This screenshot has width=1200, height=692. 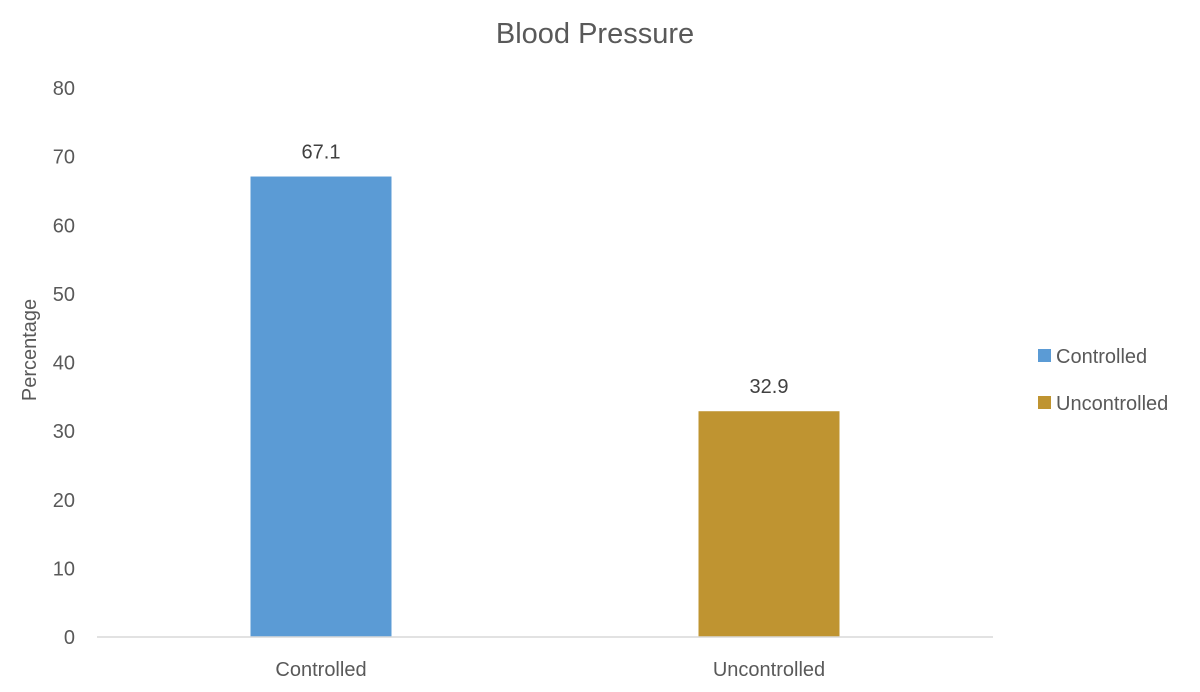 I want to click on legend: Controlled Uncontrolled, so click(x=1103, y=380).